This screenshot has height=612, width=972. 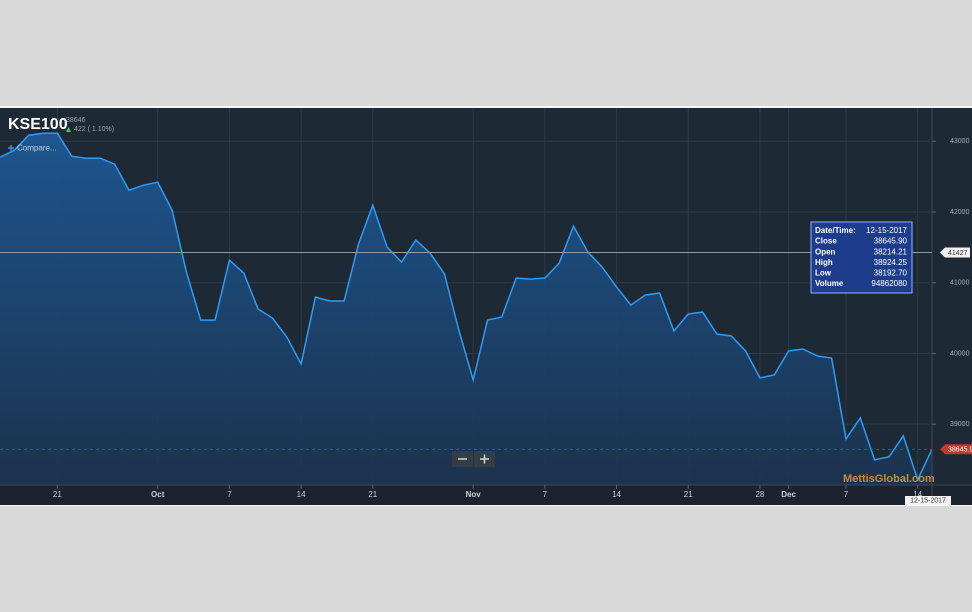 What do you see at coordinates (94, 129) in the screenshot?
I see `change: 422 ( 1.10%)` at bounding box center [94, 129].